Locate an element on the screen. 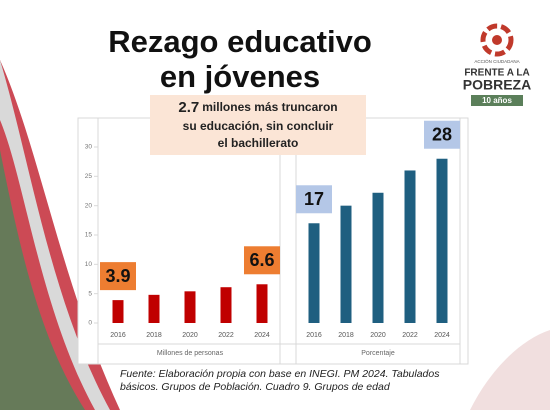  y-tick-label: 30 is located at coordinates (89, 147).